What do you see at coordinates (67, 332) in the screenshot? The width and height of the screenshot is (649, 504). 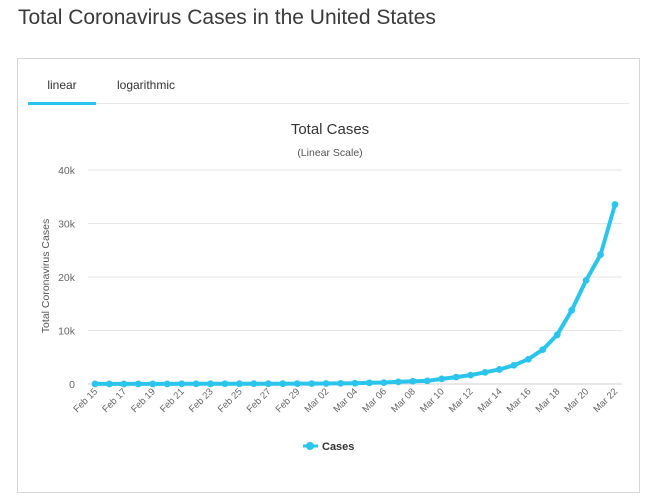 I see `y-tick-label: 10k` at bounding box center [67, 332].